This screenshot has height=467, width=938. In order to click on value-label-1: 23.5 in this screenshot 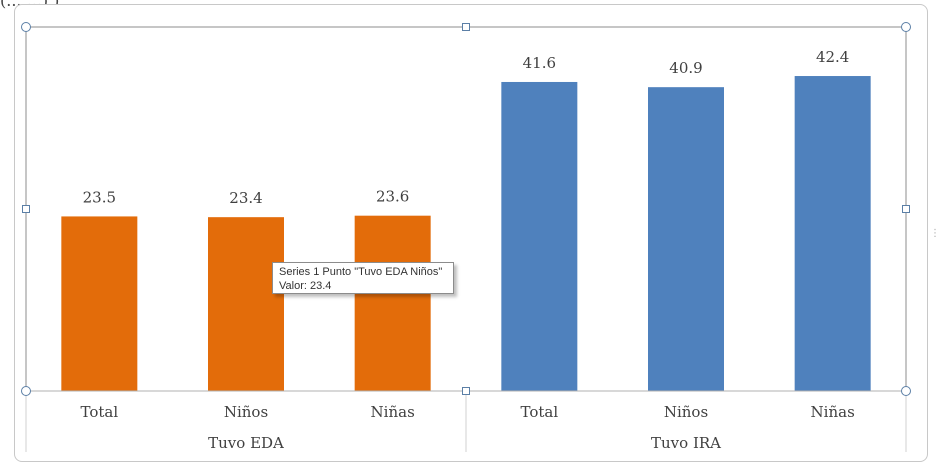, I will do `click(99, 197)`.